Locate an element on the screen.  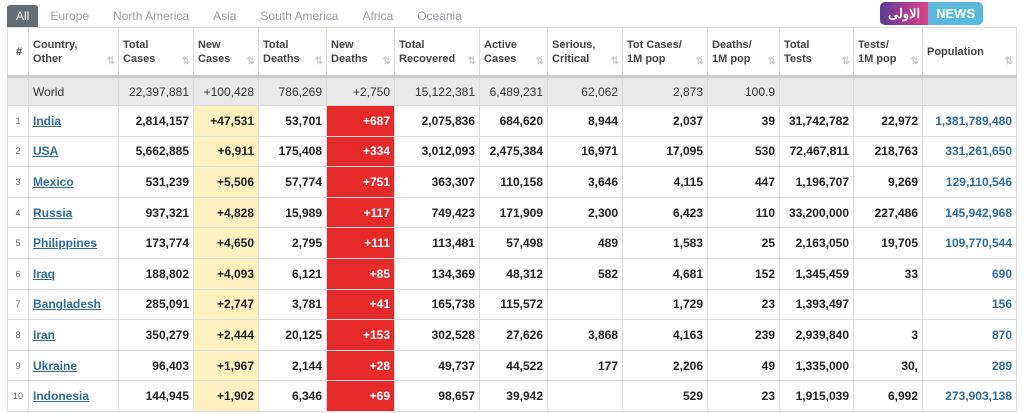
column-header: Tests/ 1M pop ⇅ is located at coordinates (888, 52).